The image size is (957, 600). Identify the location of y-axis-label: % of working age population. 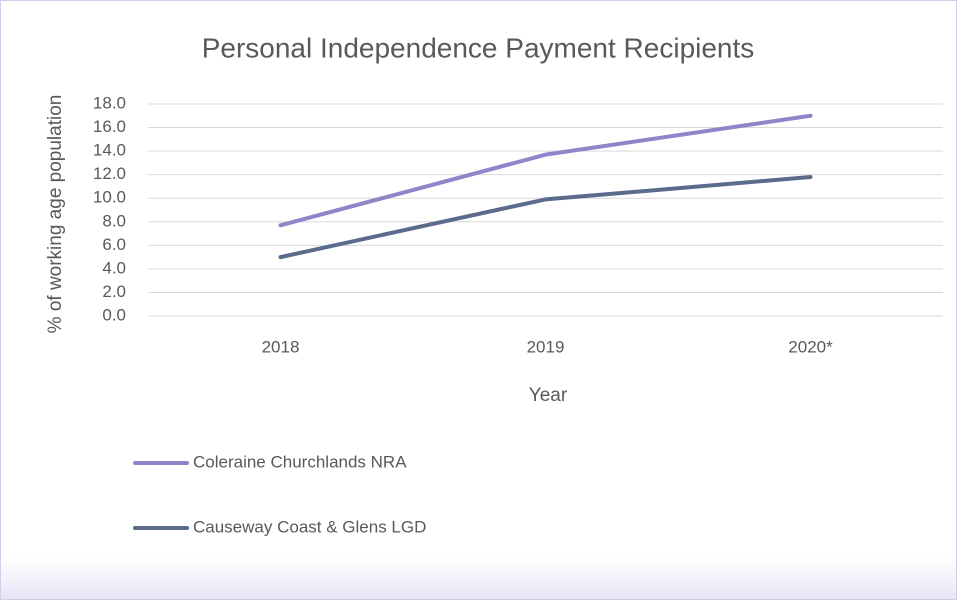
(55, 214).